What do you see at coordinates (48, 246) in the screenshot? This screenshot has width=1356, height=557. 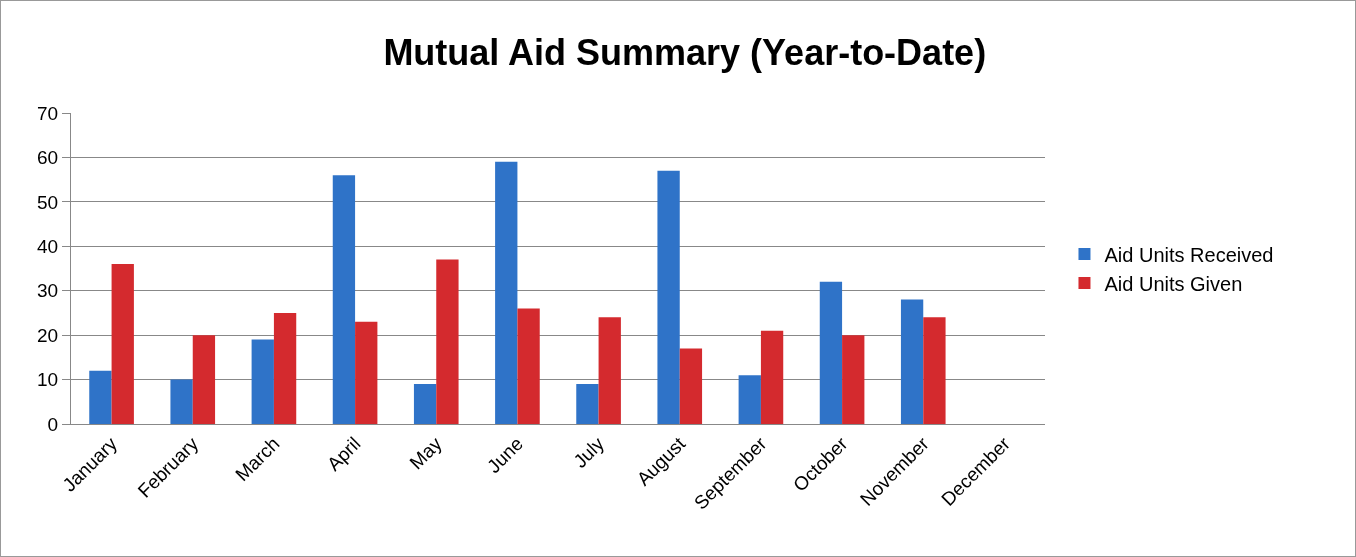 I see `y-tick-label: 40` at bounding box center [48, 246].